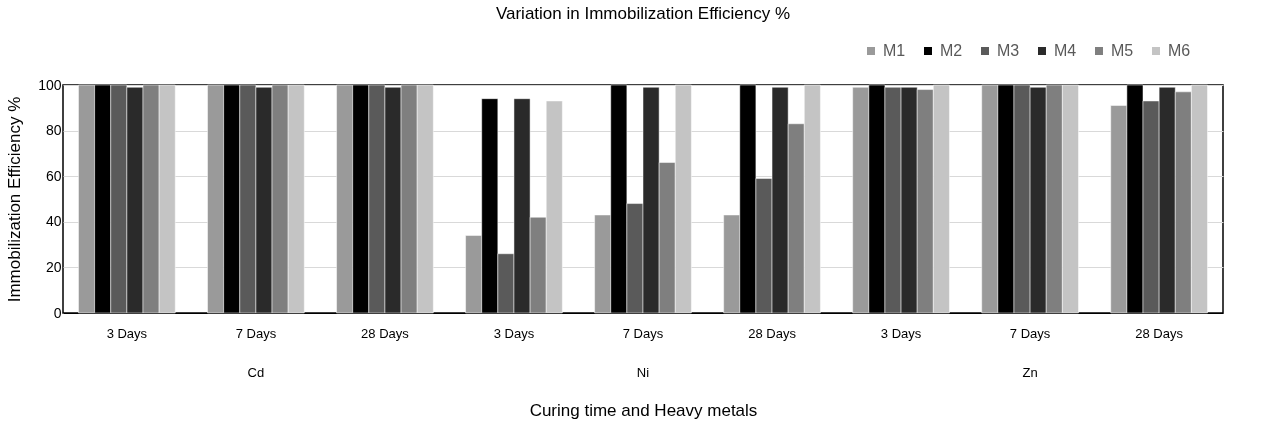  Describe the element at coordinates (643, 372) in the screenshot. I see `text: Ni` at that location.